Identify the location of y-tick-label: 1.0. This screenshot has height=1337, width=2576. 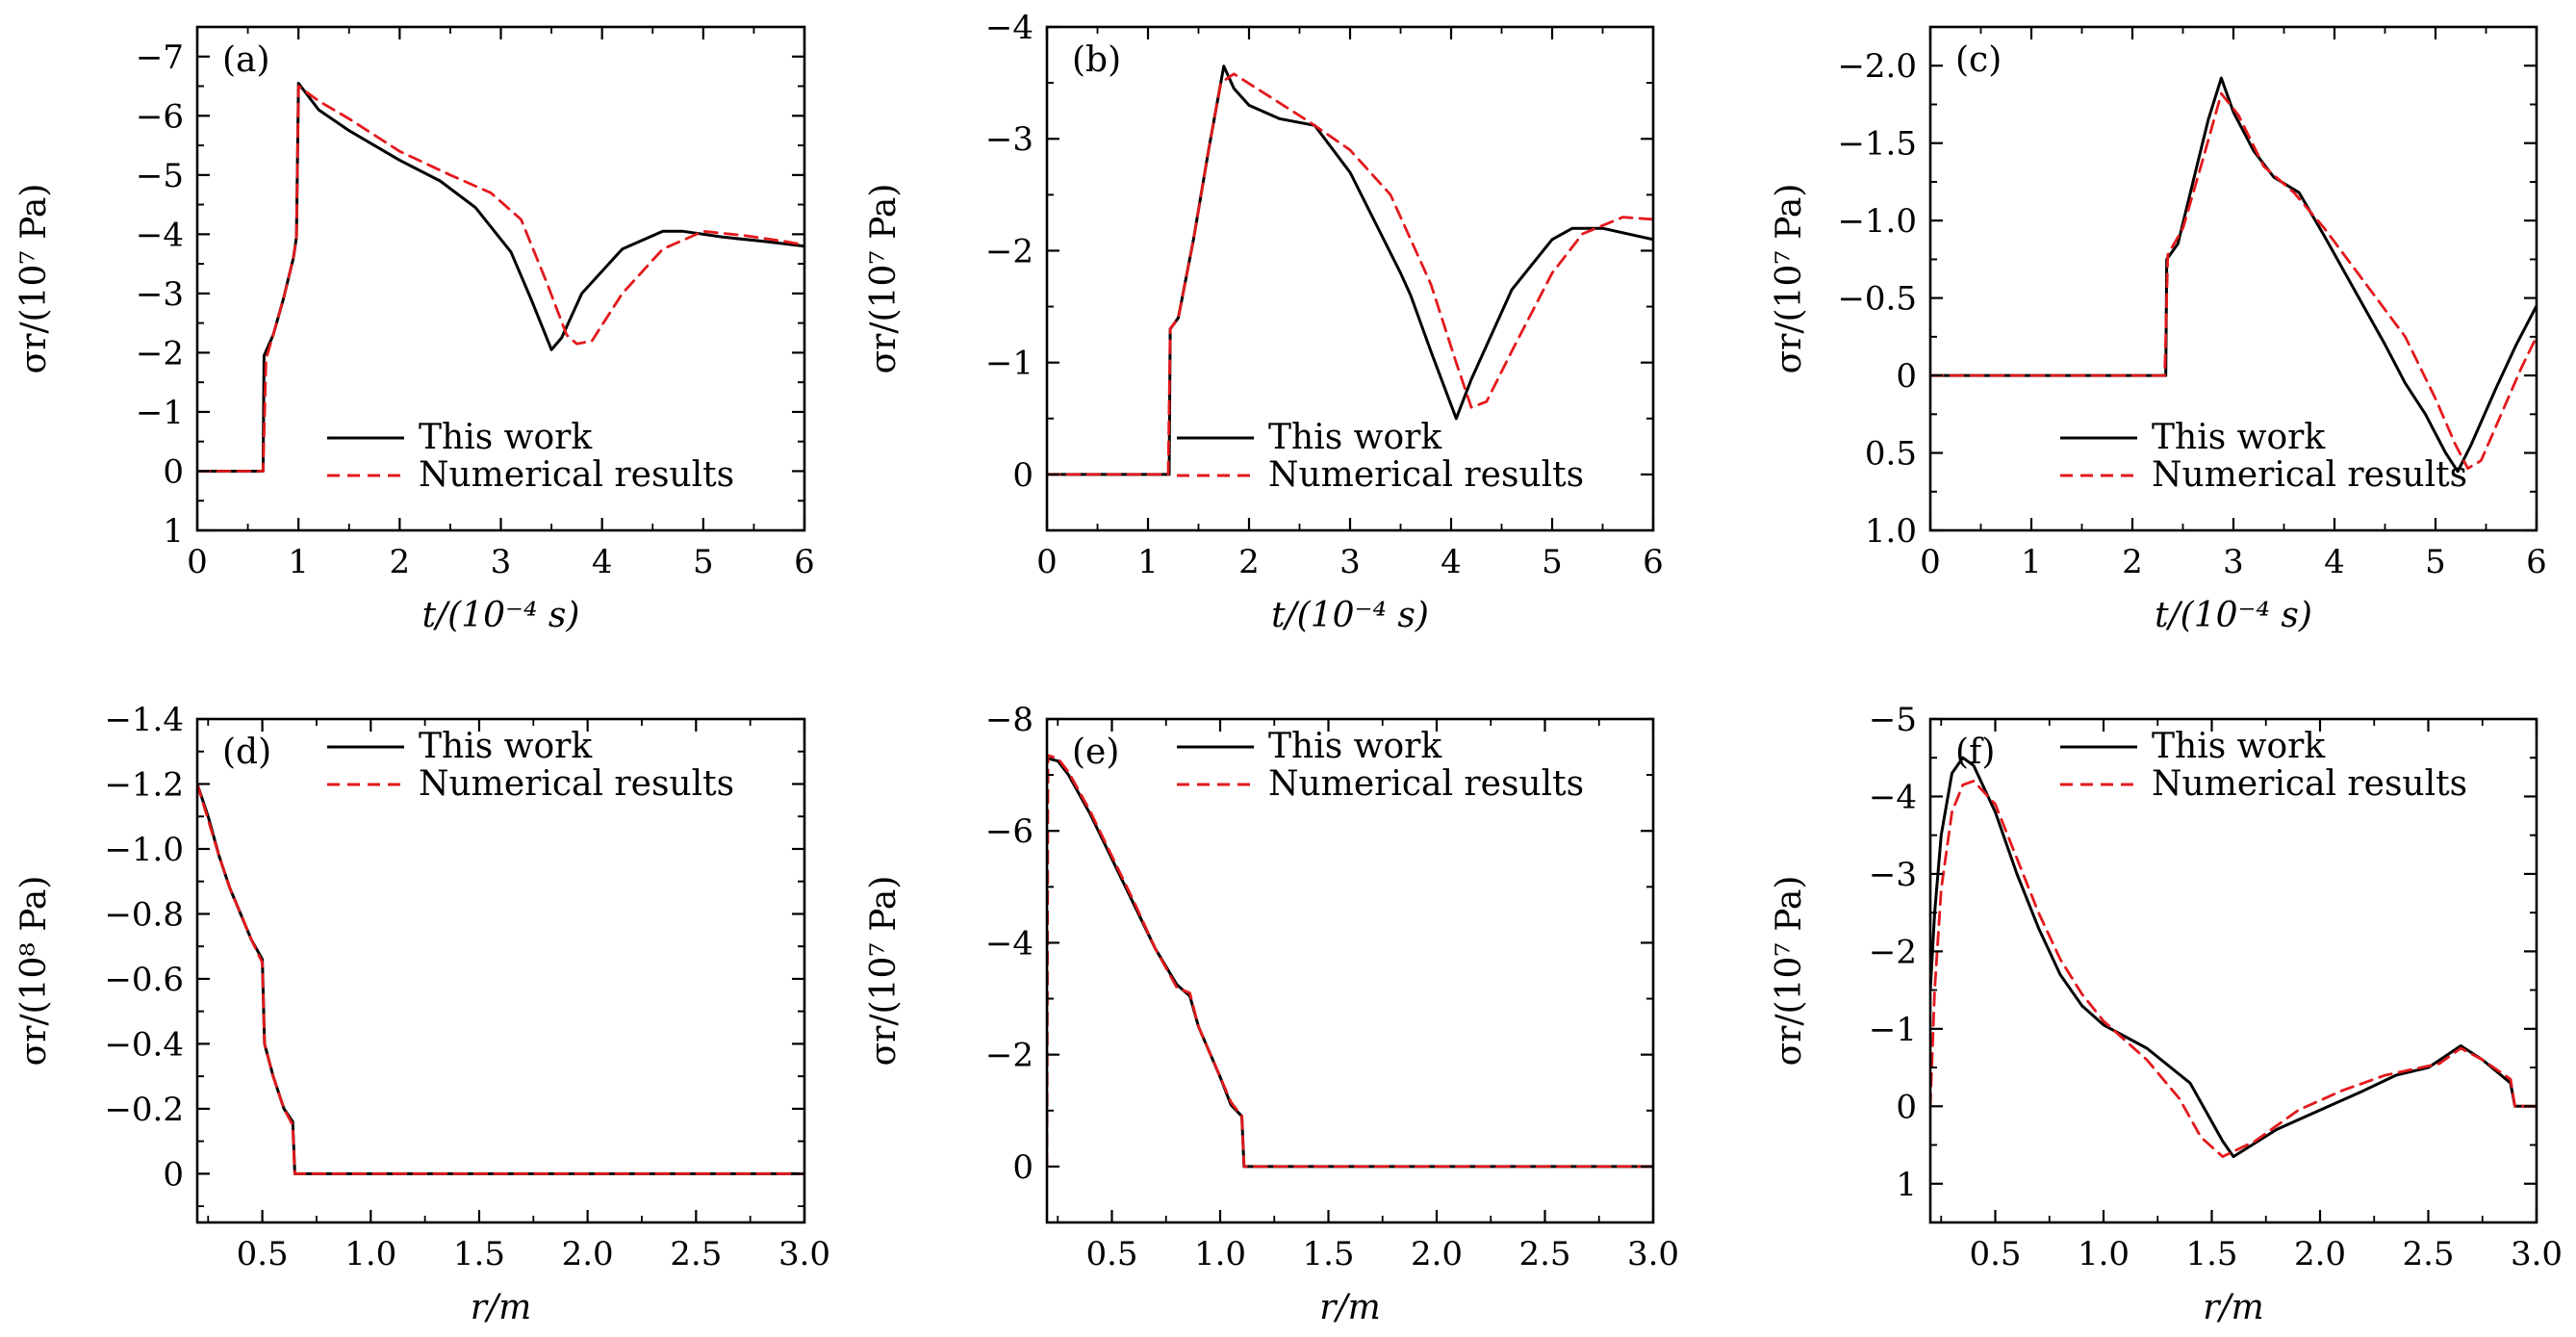
(1891, 531).